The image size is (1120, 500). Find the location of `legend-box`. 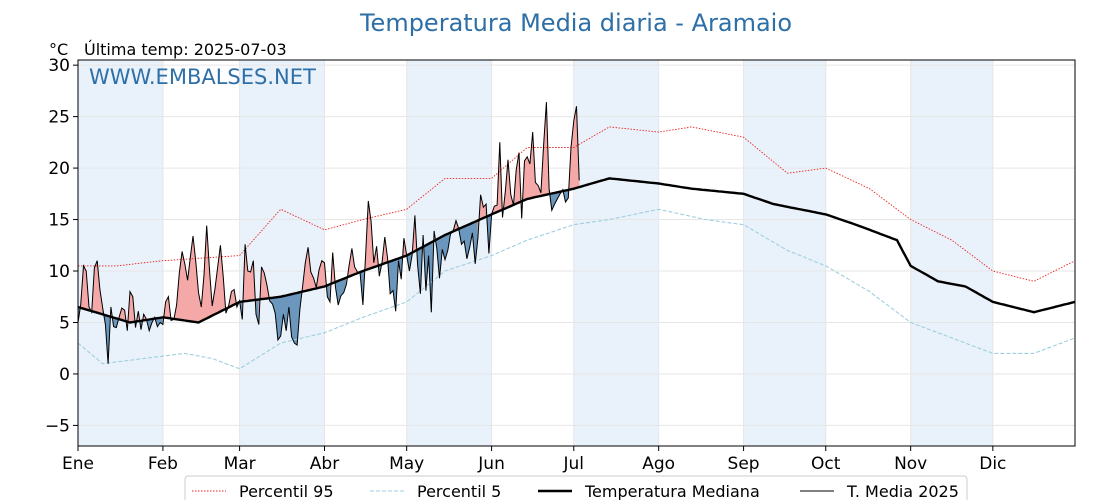

legend-box is located at coordinates (576, 487).